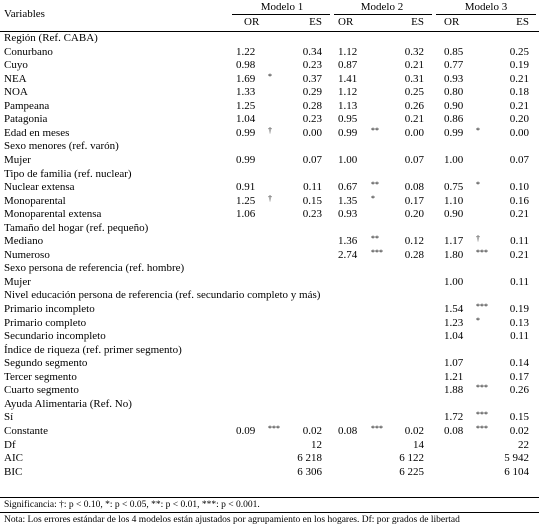  What do you see at coordinates (16, 65) in the screenshot?
I see `row-label: Cuyo` at bounding box center [16, 65].